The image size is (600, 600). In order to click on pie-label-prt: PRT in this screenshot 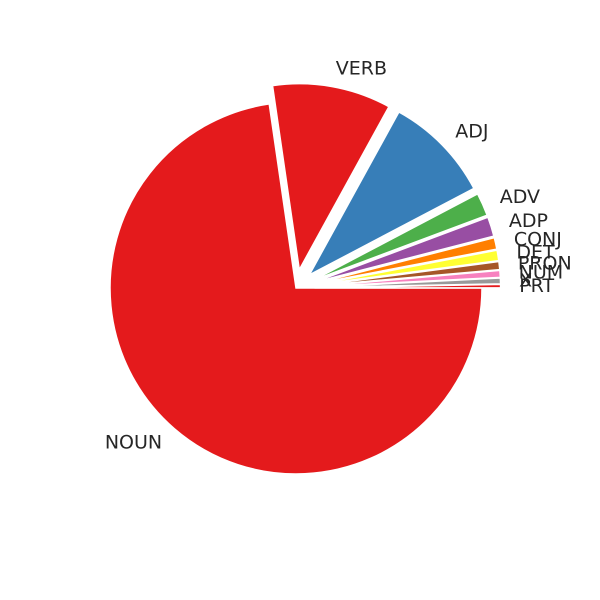, I will do `click(536, 286)`.